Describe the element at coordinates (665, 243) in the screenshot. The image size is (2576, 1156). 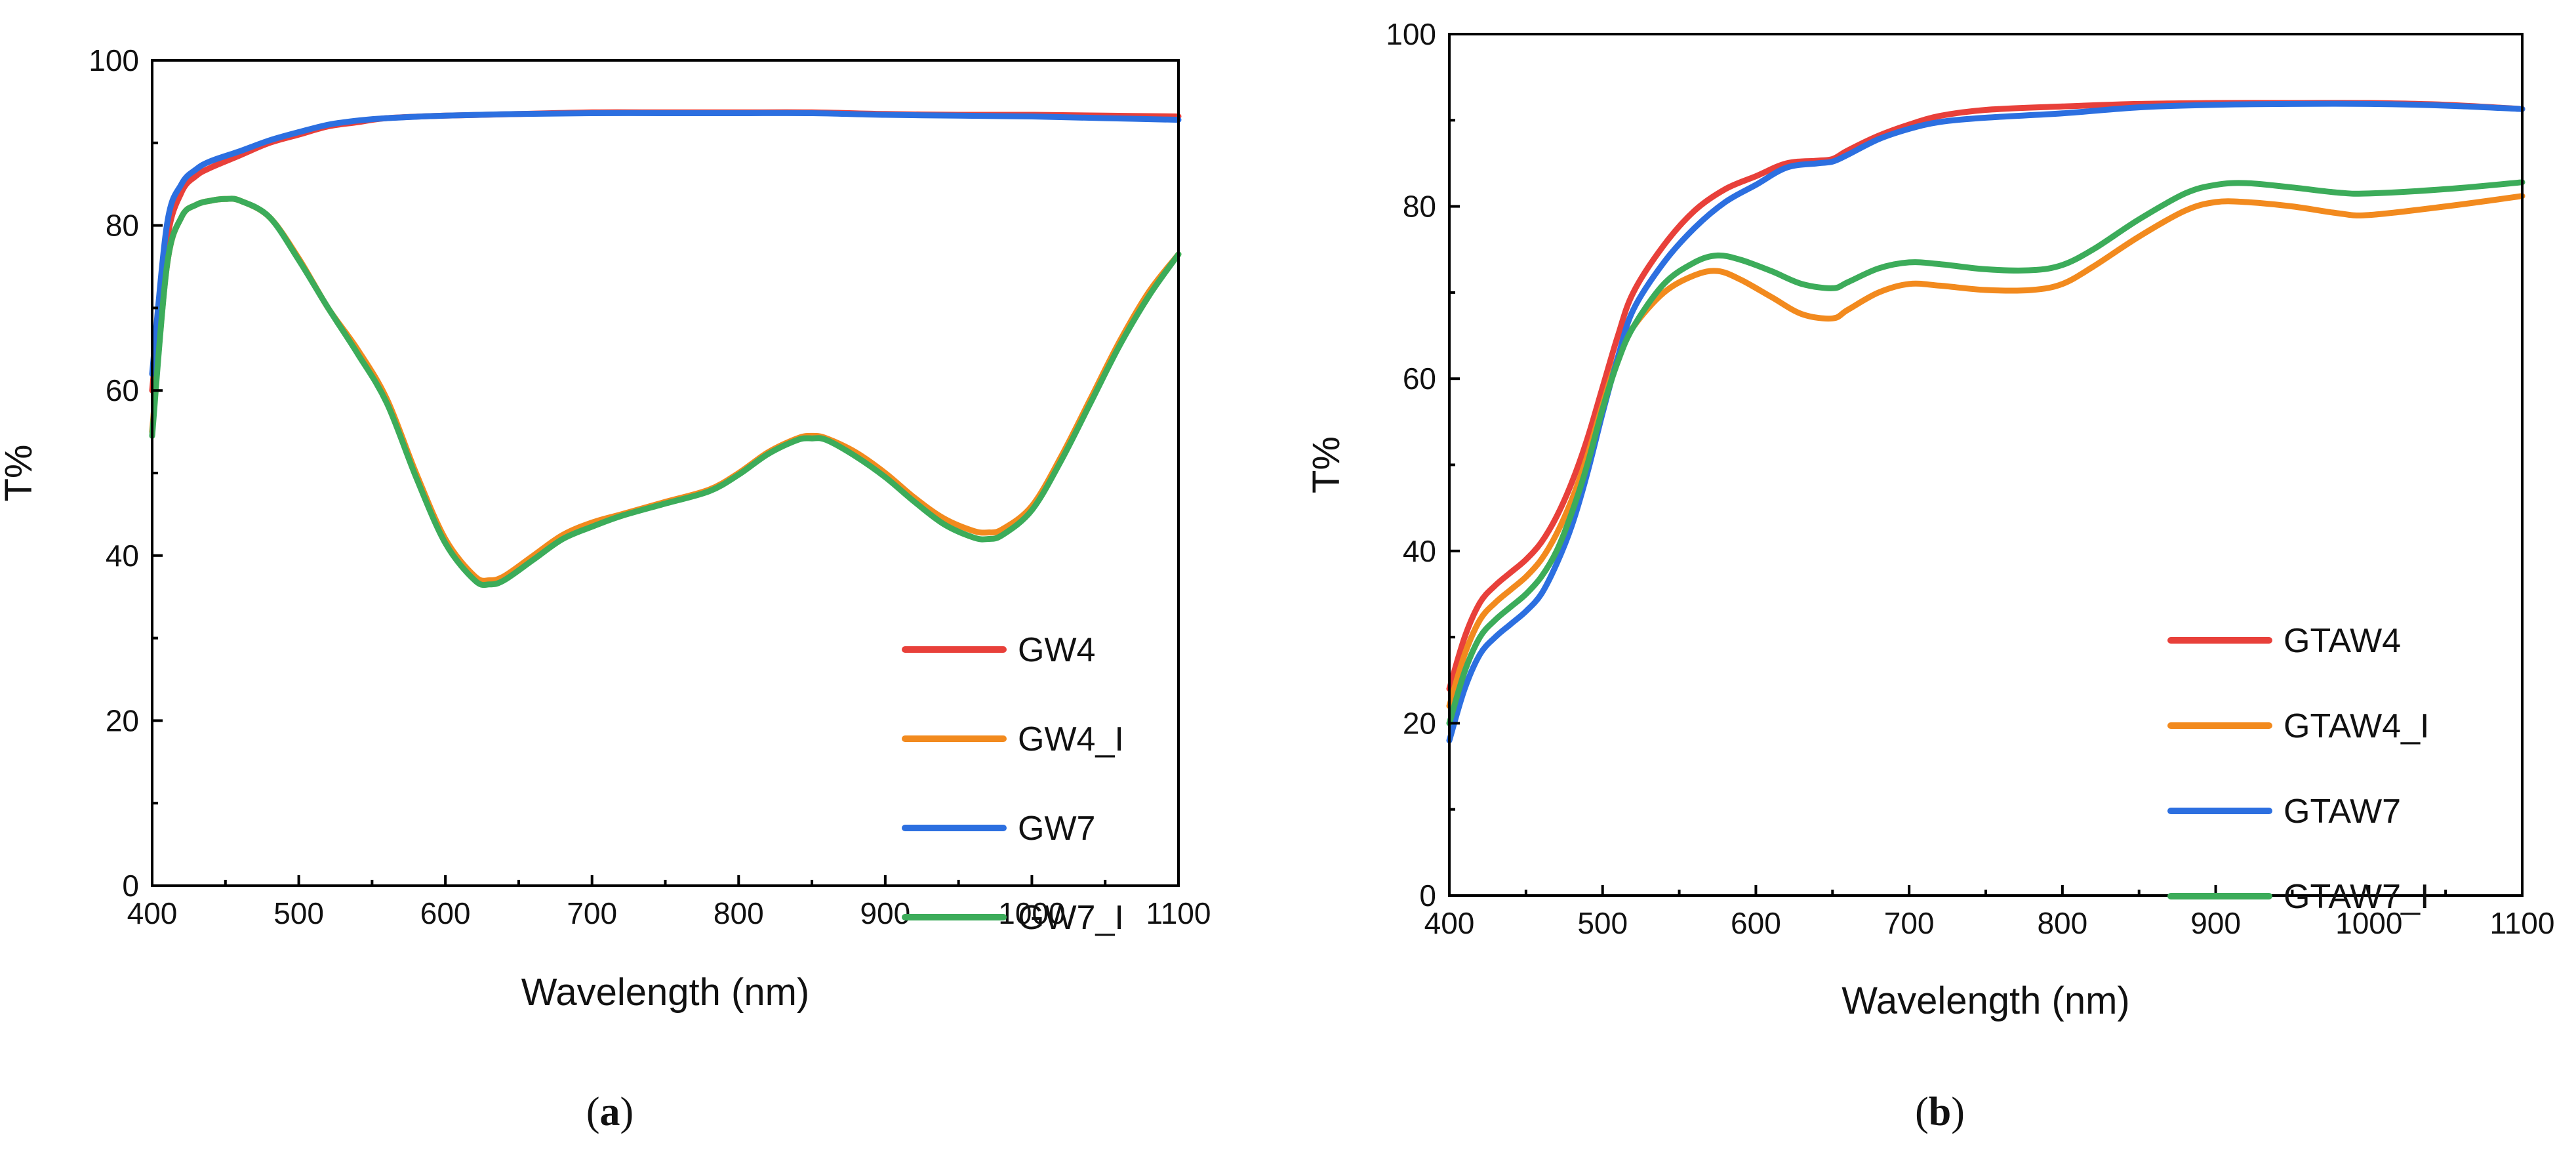
I see `series-line-gw7` at that location.